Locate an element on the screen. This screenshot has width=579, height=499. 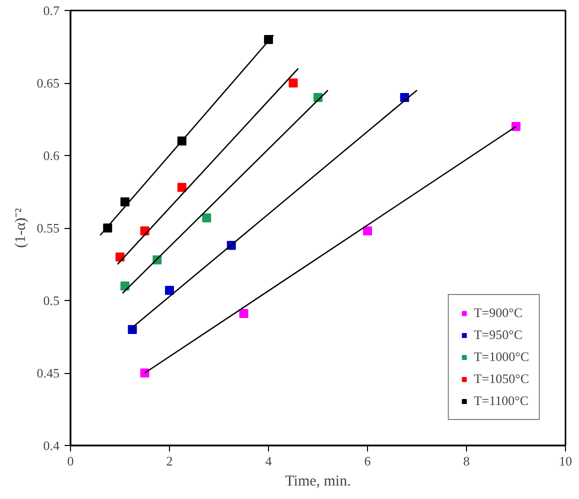
y-tick-label: 0.55 is located at coordinates (48, 228).